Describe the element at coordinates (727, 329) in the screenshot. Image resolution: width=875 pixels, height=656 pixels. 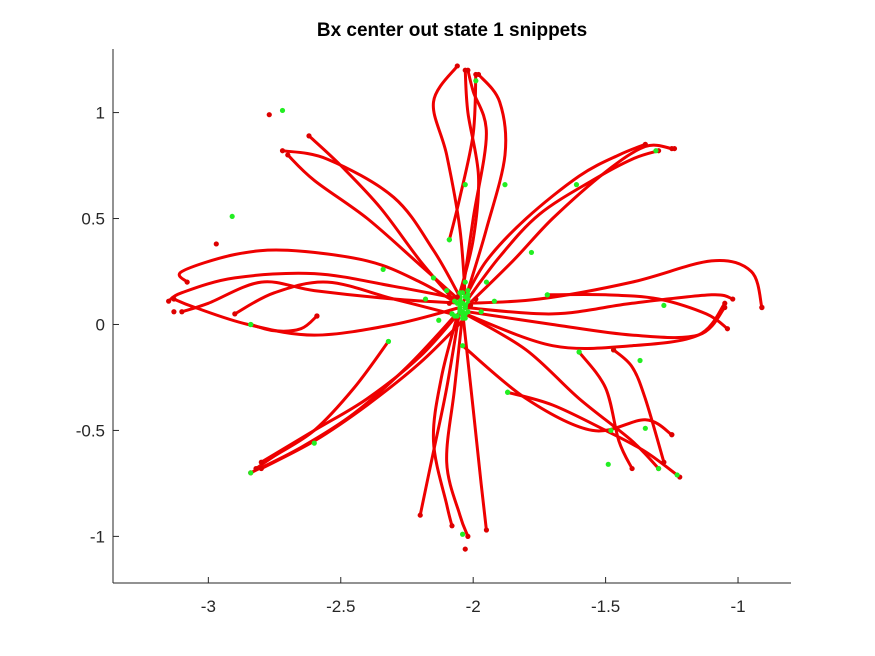
I see `trajectory-24-end-marker` at that location.